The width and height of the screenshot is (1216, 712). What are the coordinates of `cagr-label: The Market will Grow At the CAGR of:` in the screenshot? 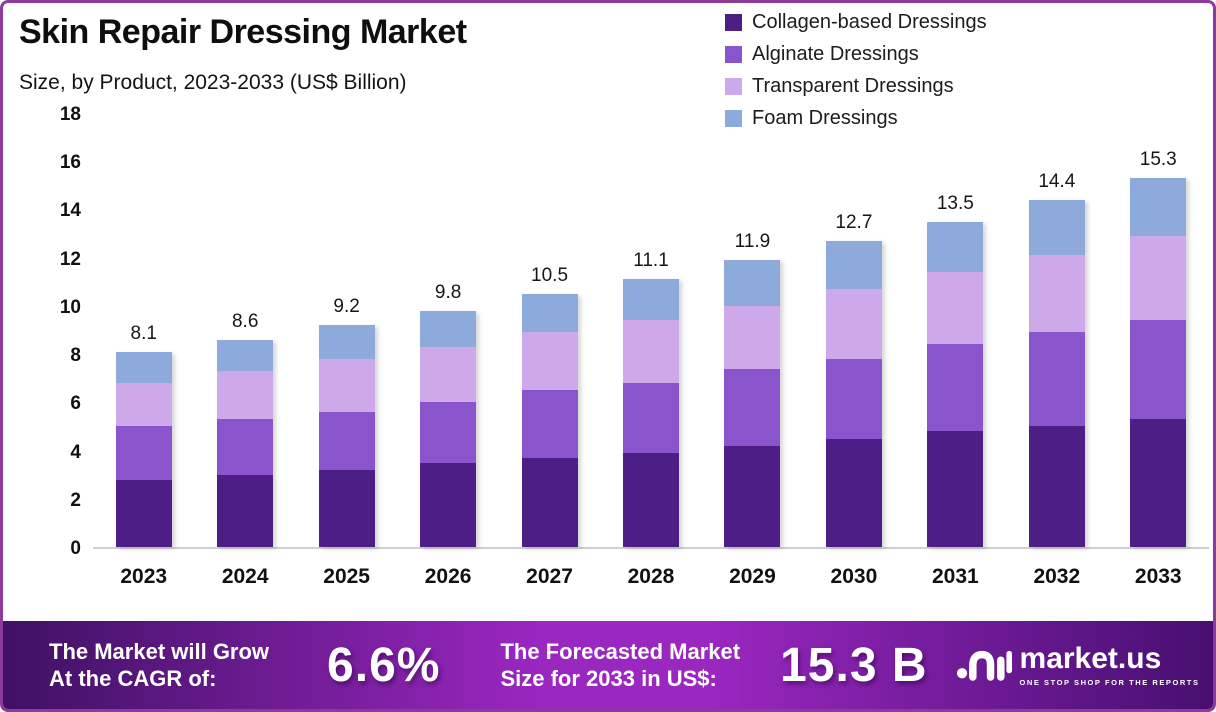 It's located at (159, 665).